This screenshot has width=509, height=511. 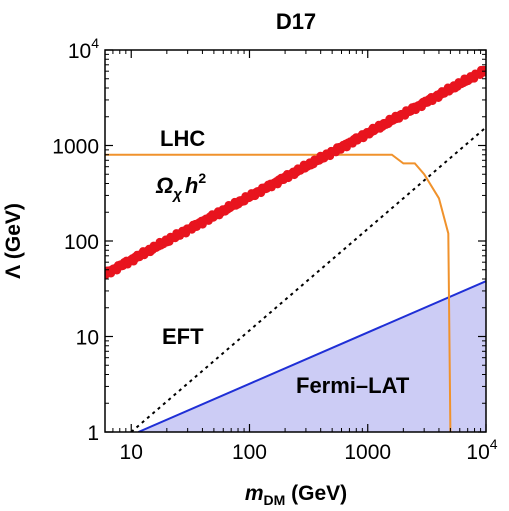 I want to click on x-tick-label: 10, so click(x=131, y=452).